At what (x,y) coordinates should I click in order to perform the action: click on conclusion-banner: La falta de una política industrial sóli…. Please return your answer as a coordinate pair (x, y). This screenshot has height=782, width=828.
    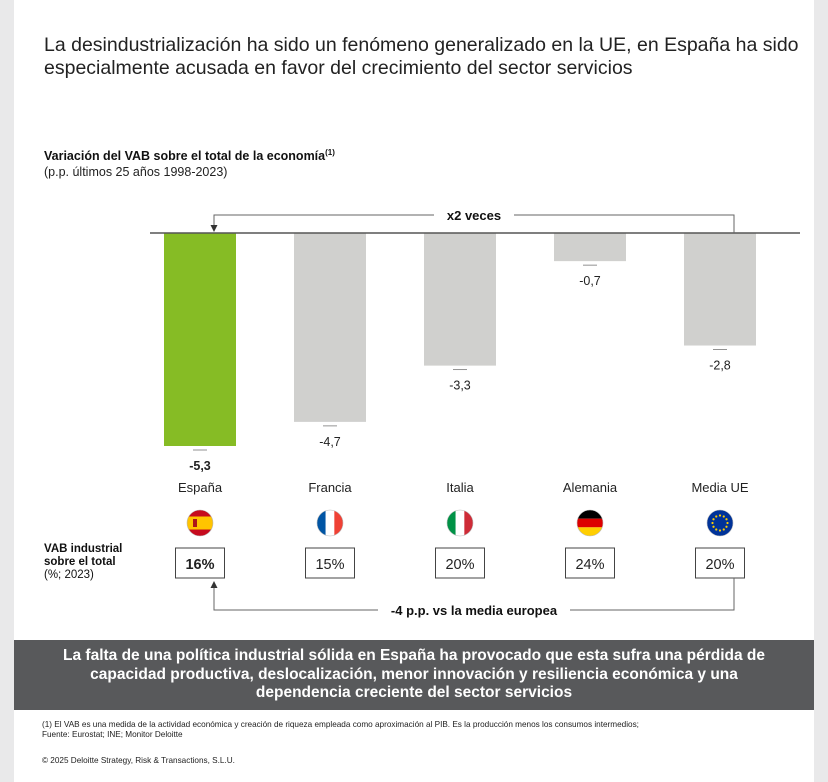
    Looking at the image, I should click on (414, 675).